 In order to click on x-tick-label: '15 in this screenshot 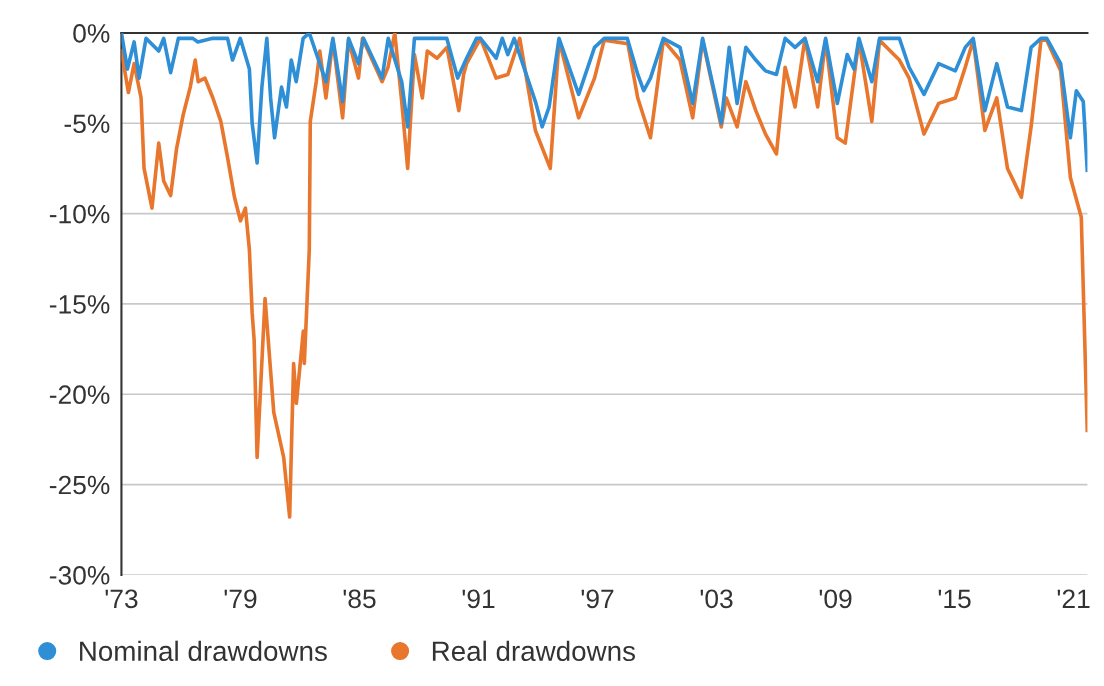, I will do `click(954, 599)`.